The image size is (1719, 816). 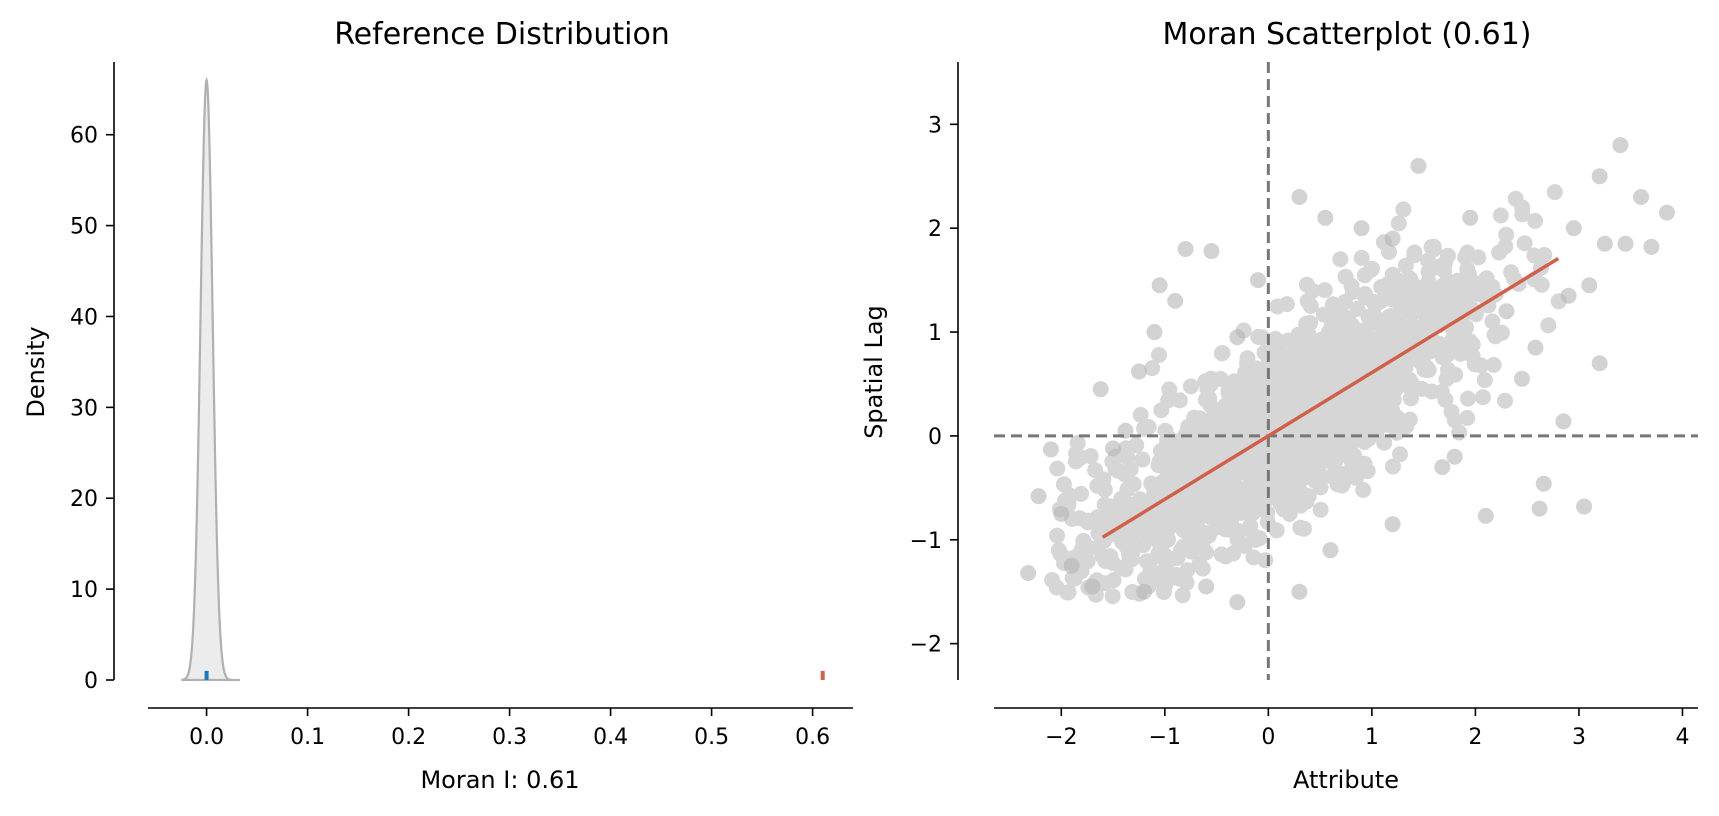 What do you see at coordinates (1347, 34) in the screenshot?
I see `scatter-title: Moran Scatterplot (0.61)` at bounding box center [1347, 34].